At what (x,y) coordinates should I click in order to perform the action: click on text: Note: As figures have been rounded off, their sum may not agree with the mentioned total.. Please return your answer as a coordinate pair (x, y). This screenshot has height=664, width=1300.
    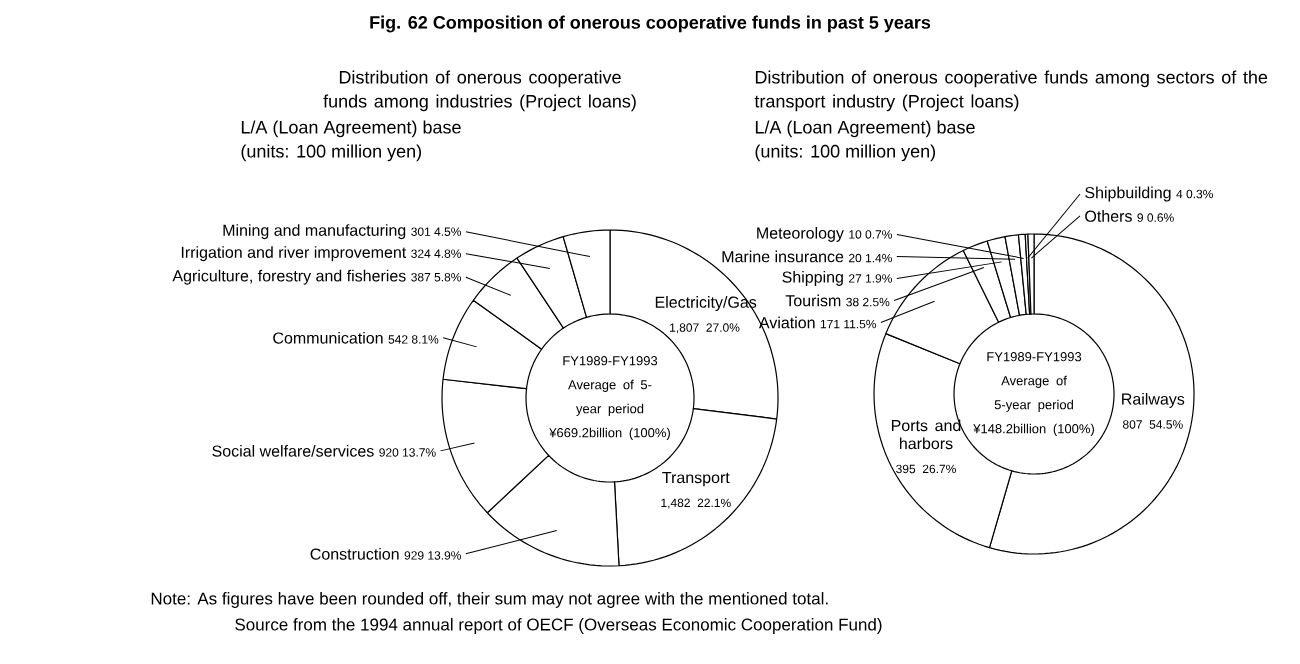
    Looking at the image, I should click on (489, 600).